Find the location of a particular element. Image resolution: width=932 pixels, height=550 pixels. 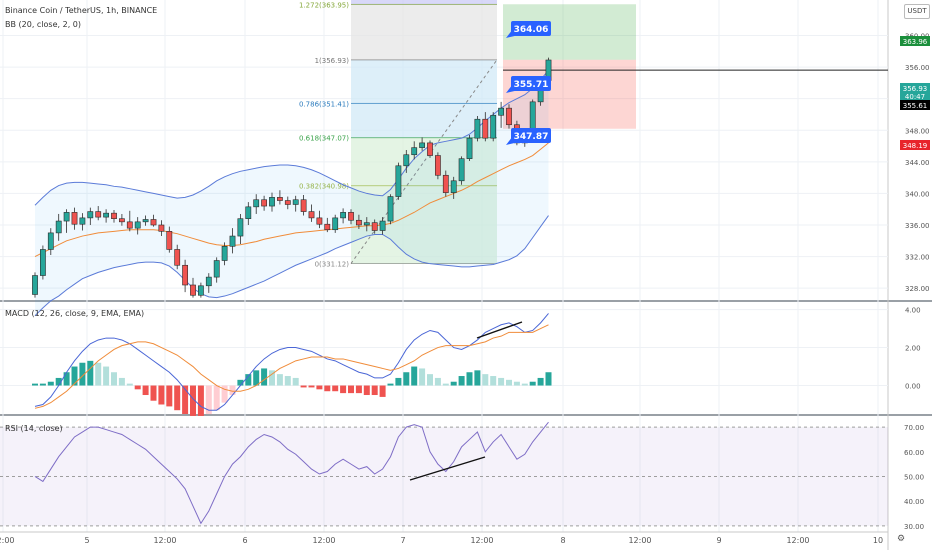

price-axis-badge-label: 348.19 is located at coordinates (915, 146).